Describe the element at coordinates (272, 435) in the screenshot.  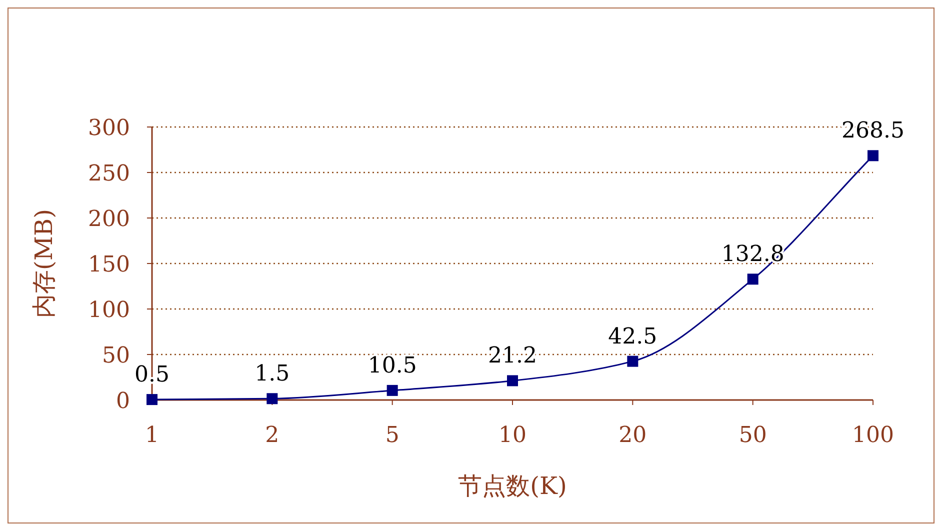
I see `x-tick-label: 2` at that location.